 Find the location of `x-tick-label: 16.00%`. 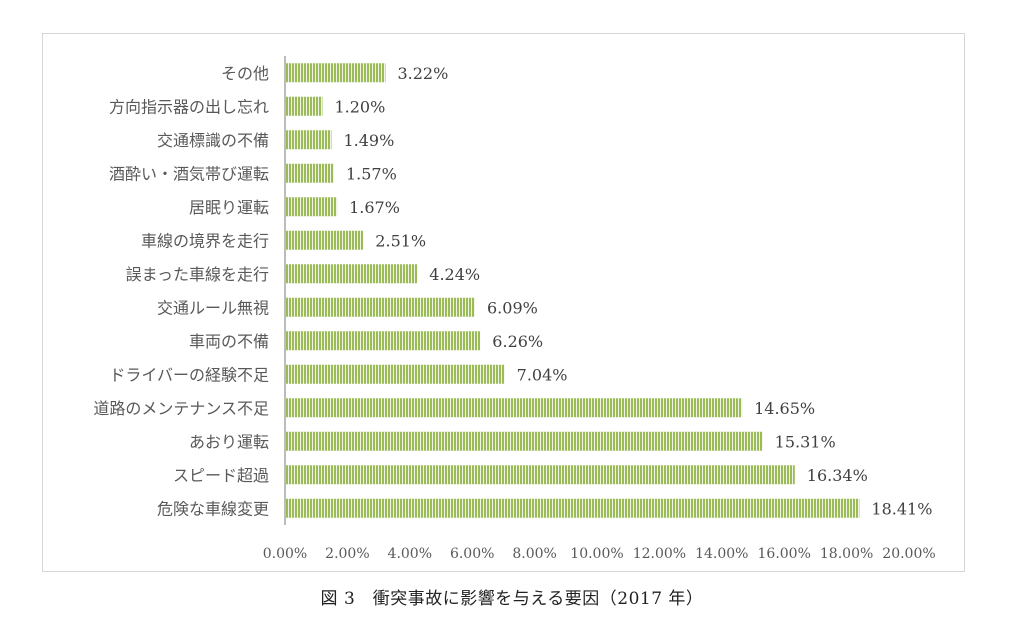

x-tick-label: 16.00% is located at coordinates (784, 554).